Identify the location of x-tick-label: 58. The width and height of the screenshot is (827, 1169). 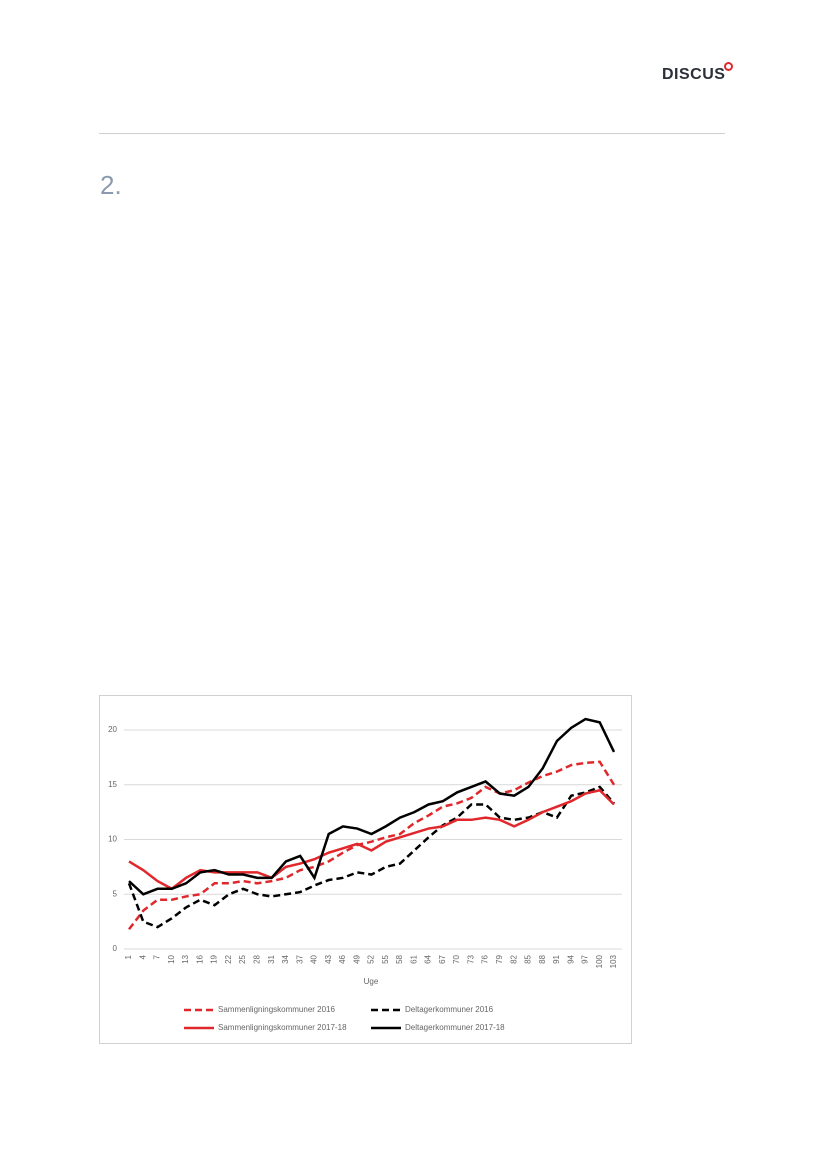
(399, 958).